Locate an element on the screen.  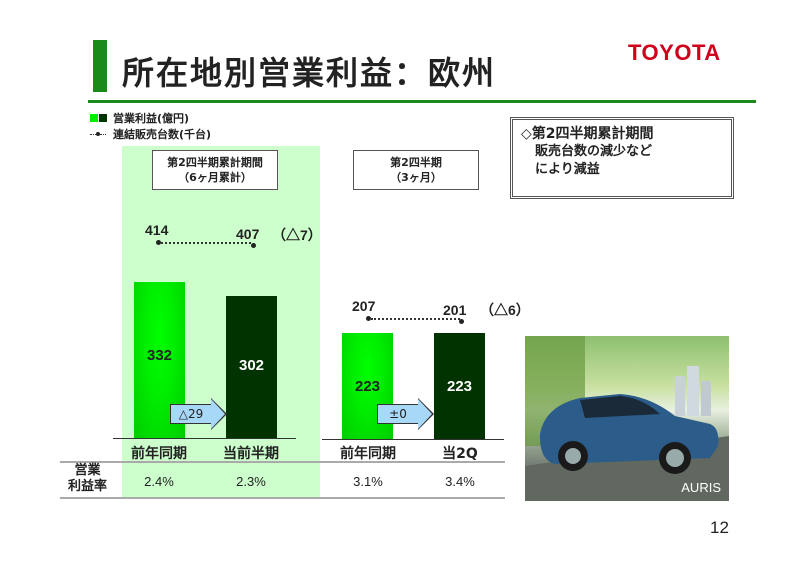
dotted-line-marker-icon is located at coordinates (98, 134).